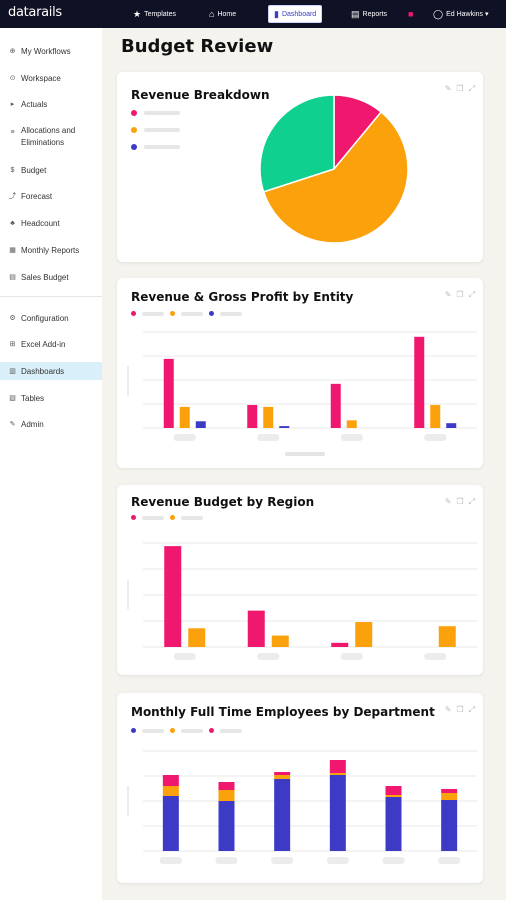 This screenshot has width=506, height=900. I want to click on sidebar-item-label: Configuration, so click(45, 318).